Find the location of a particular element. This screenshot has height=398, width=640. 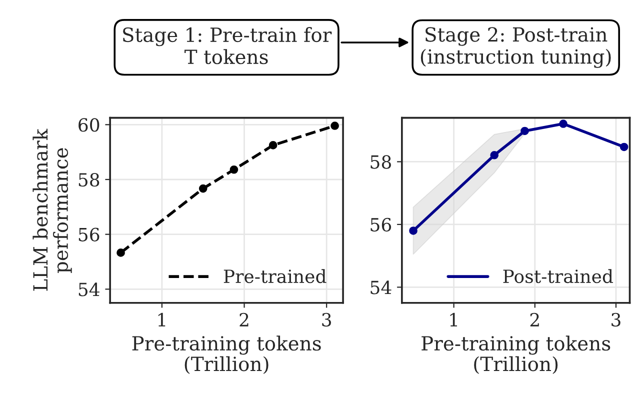

y-tick-label: 60 is located at coordinates (89, 125).